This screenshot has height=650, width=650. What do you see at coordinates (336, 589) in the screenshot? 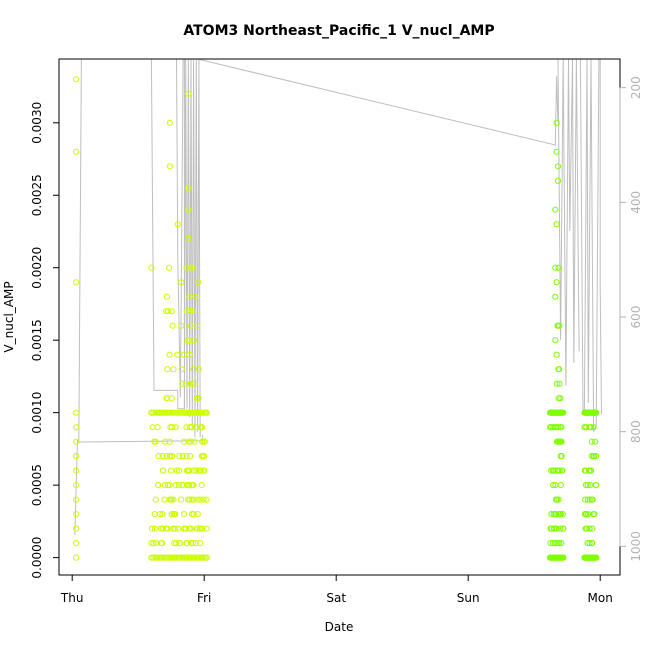
I see `x-axis: Thu Fri Sat Sun Mon` at bounding box center [336, 589].